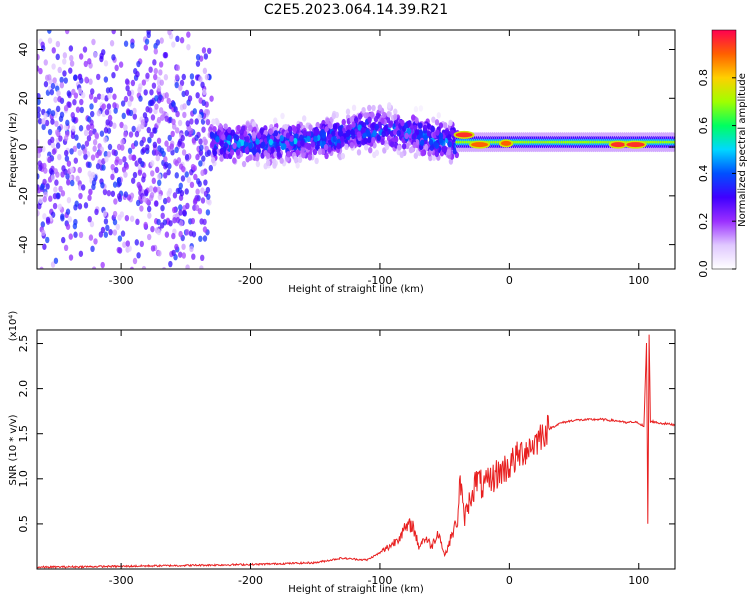  I want to click on spectrogram-x-tick-label: -300, so click(121, 280).